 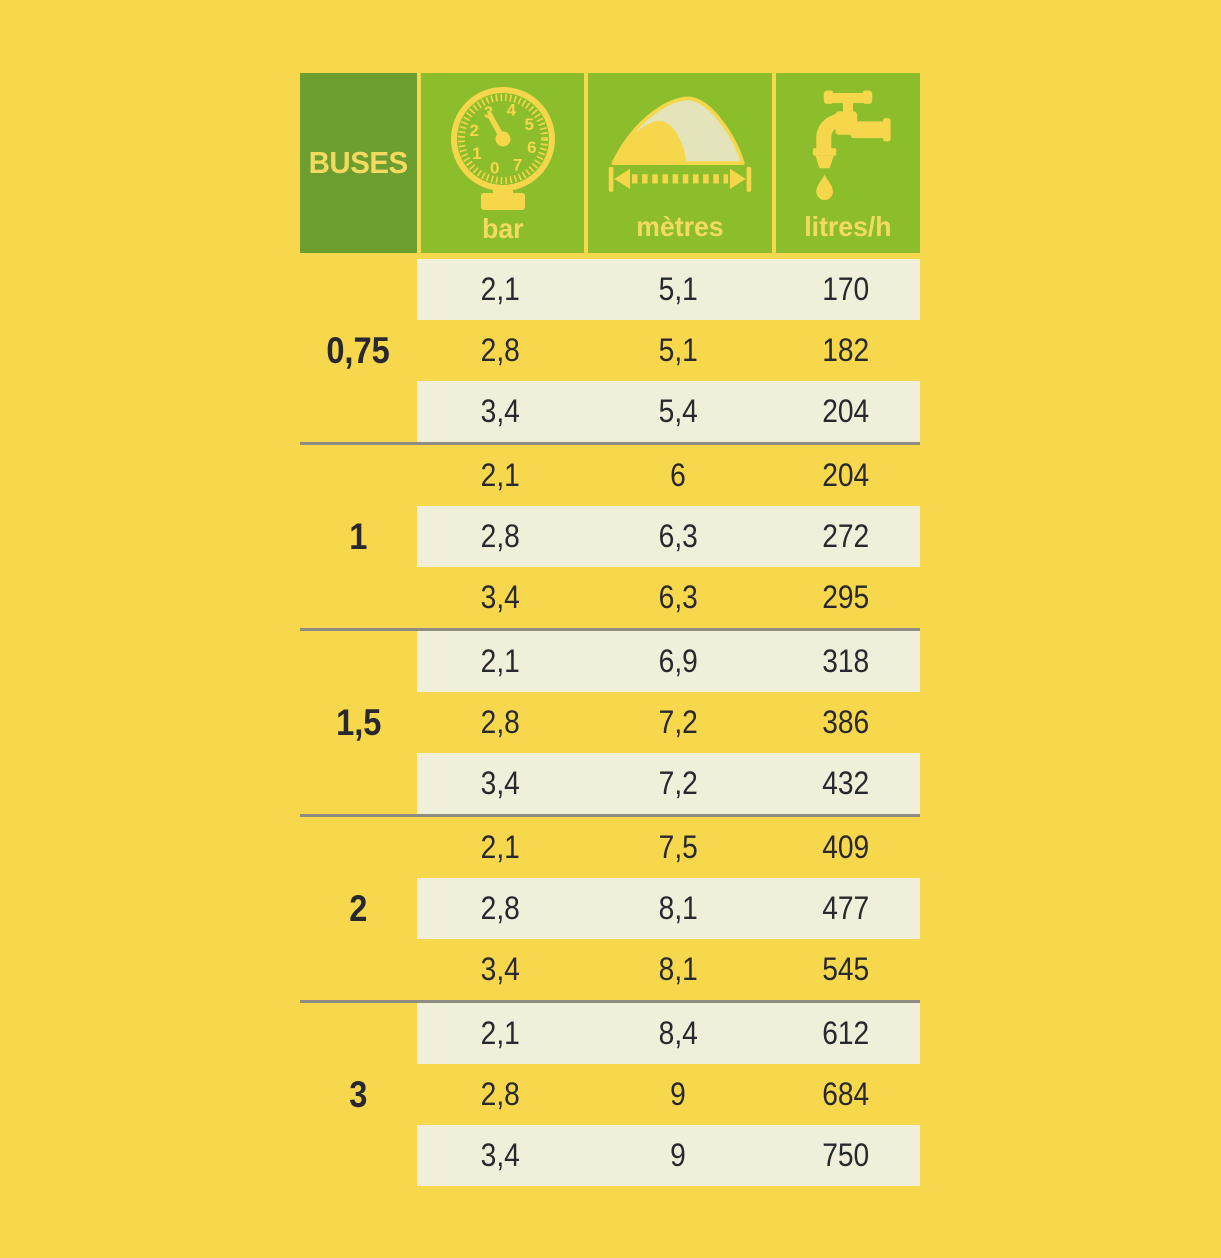 I want to click on table-row: 3,4 6,3 295, so click(x=668, y=597).